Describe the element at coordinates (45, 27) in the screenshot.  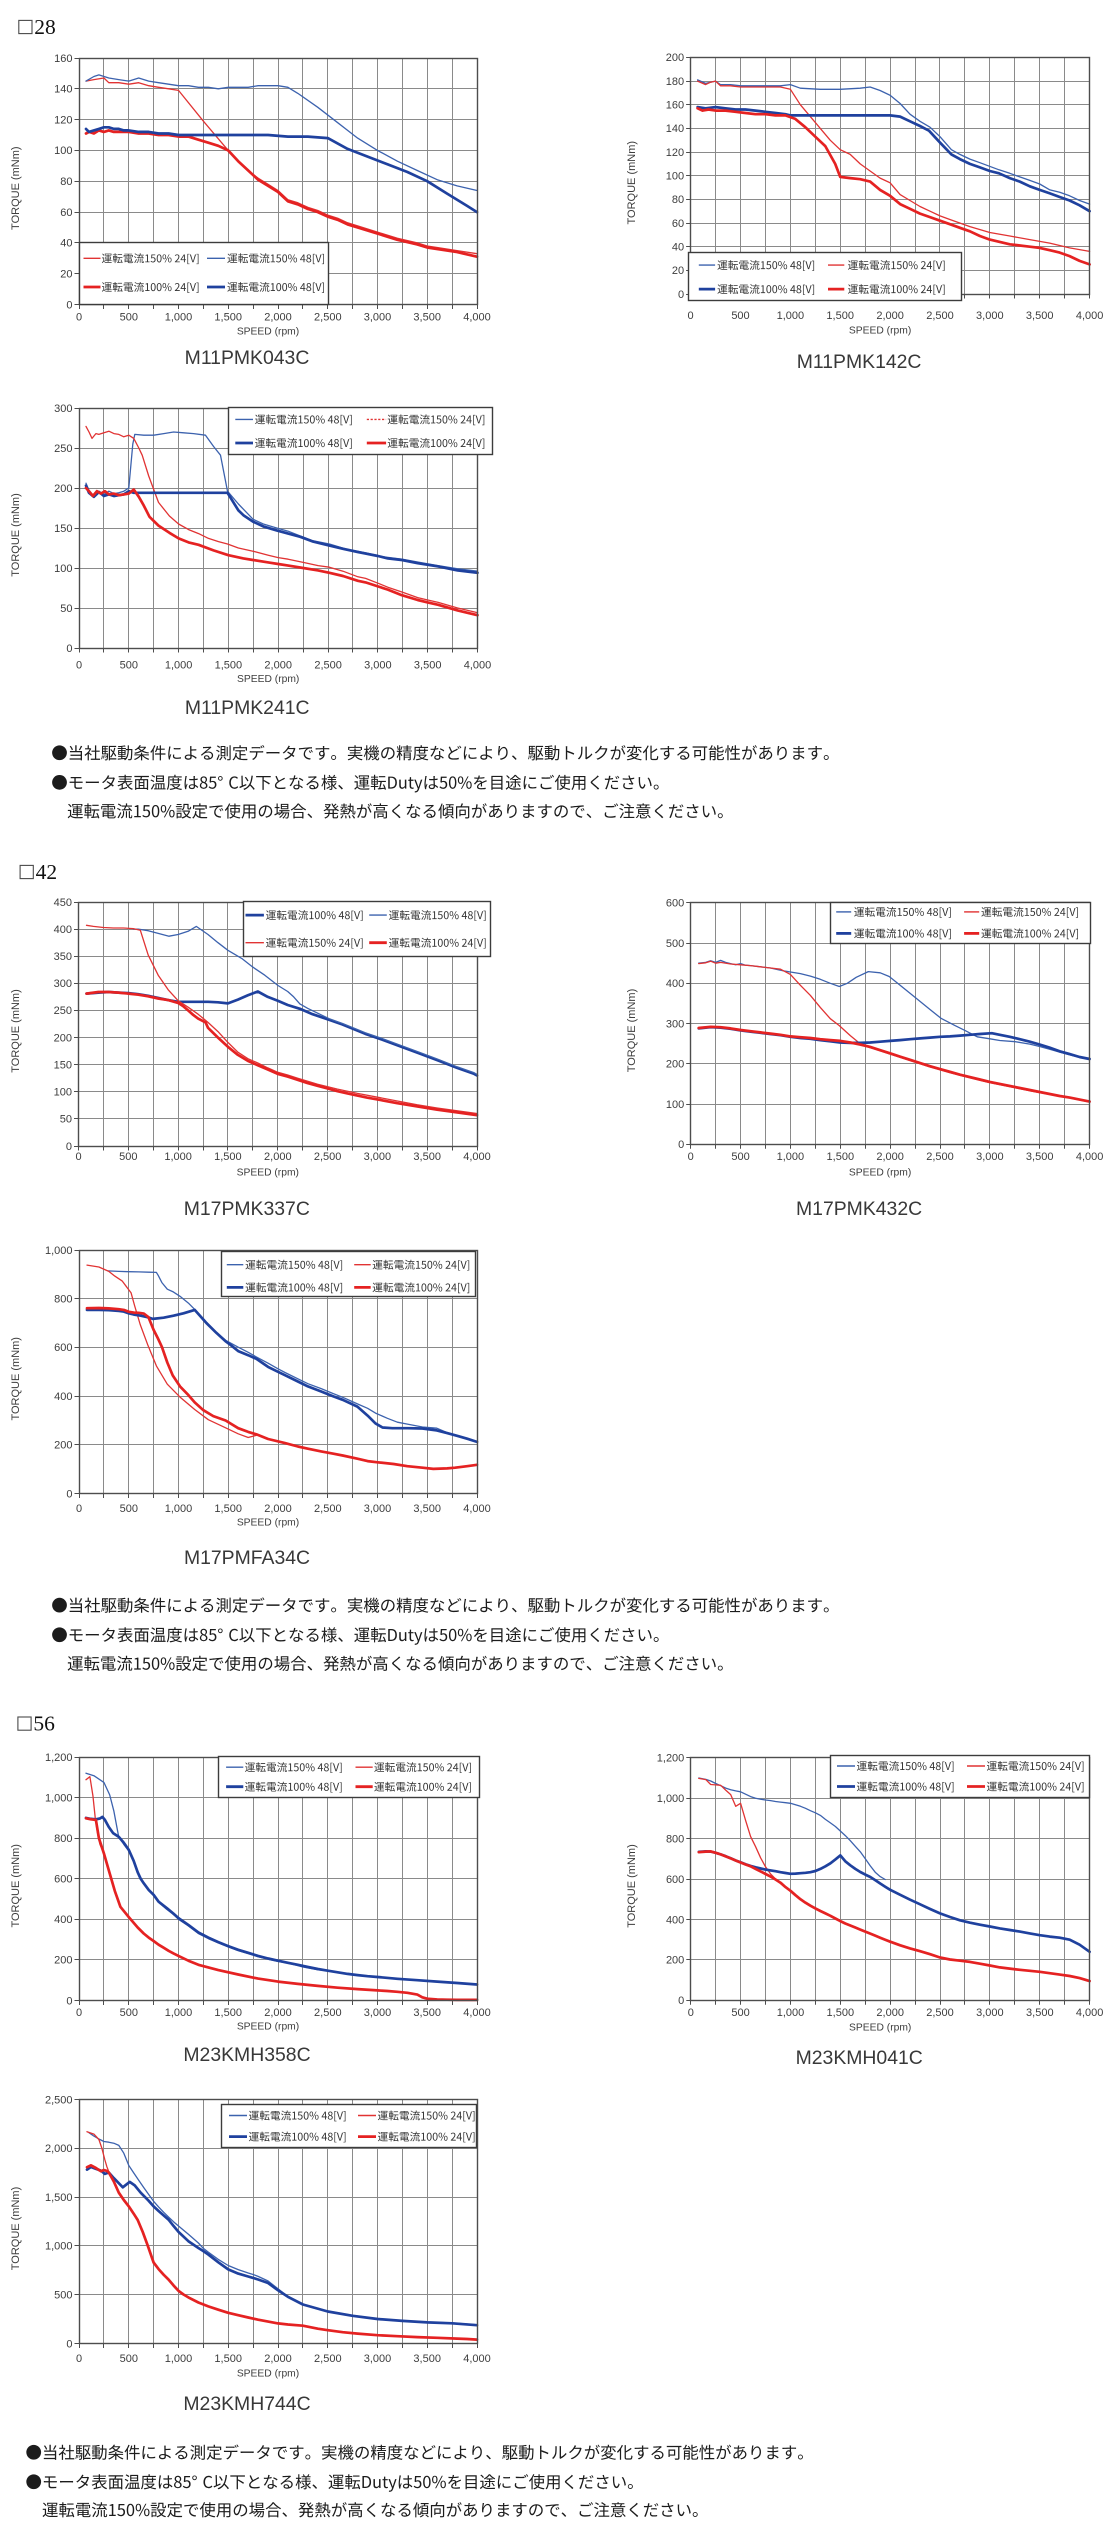
I see `svg-text: 28` at that location.